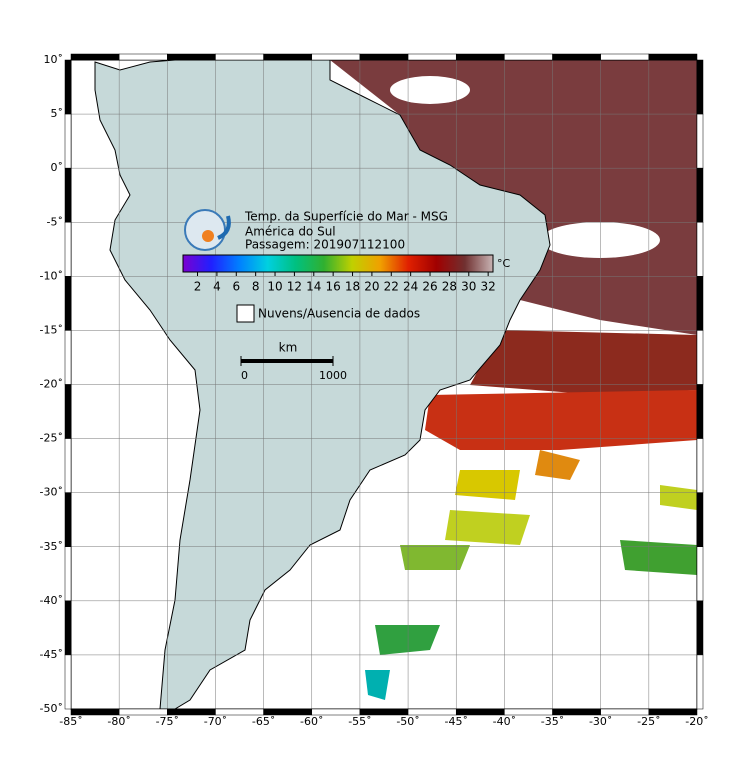 The width and height of the screenshot is (741, 781). Describe the element at coordinates (274, 287) in the screenshot. I see `colorbar-tick-label: 10` at that location.